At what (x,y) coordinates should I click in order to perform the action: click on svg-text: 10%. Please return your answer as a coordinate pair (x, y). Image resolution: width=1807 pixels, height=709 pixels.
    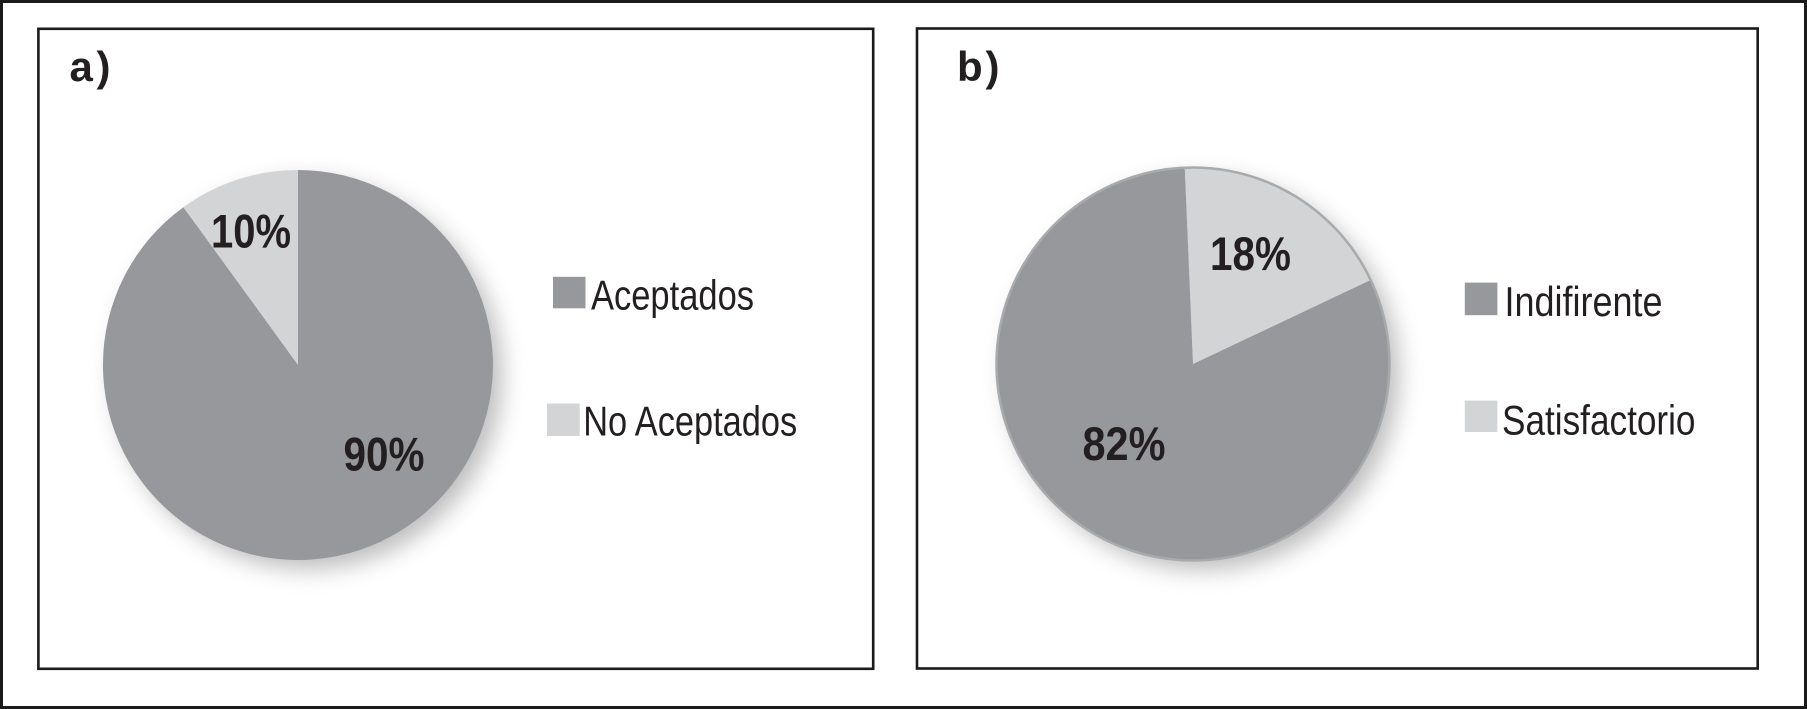
    Looking at the image, I should click on (251, 231).